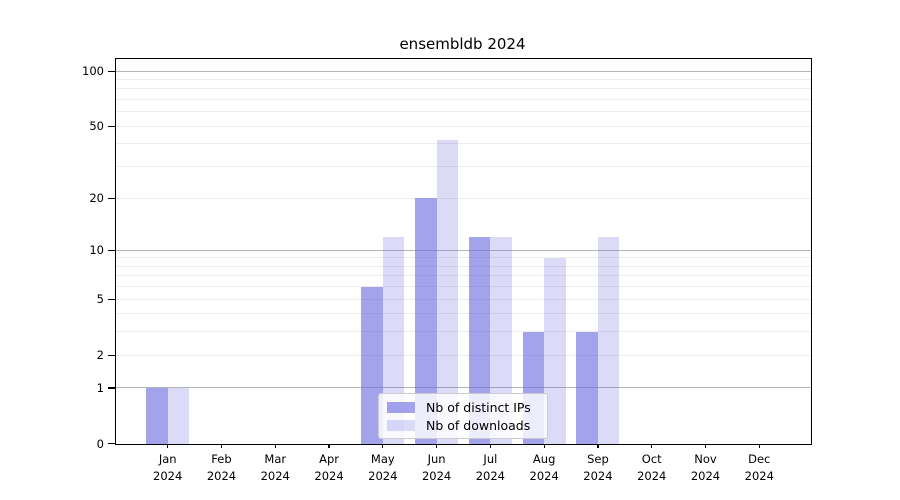  I want to click on legend-swatch-downloads-icon, so click(401, 425).